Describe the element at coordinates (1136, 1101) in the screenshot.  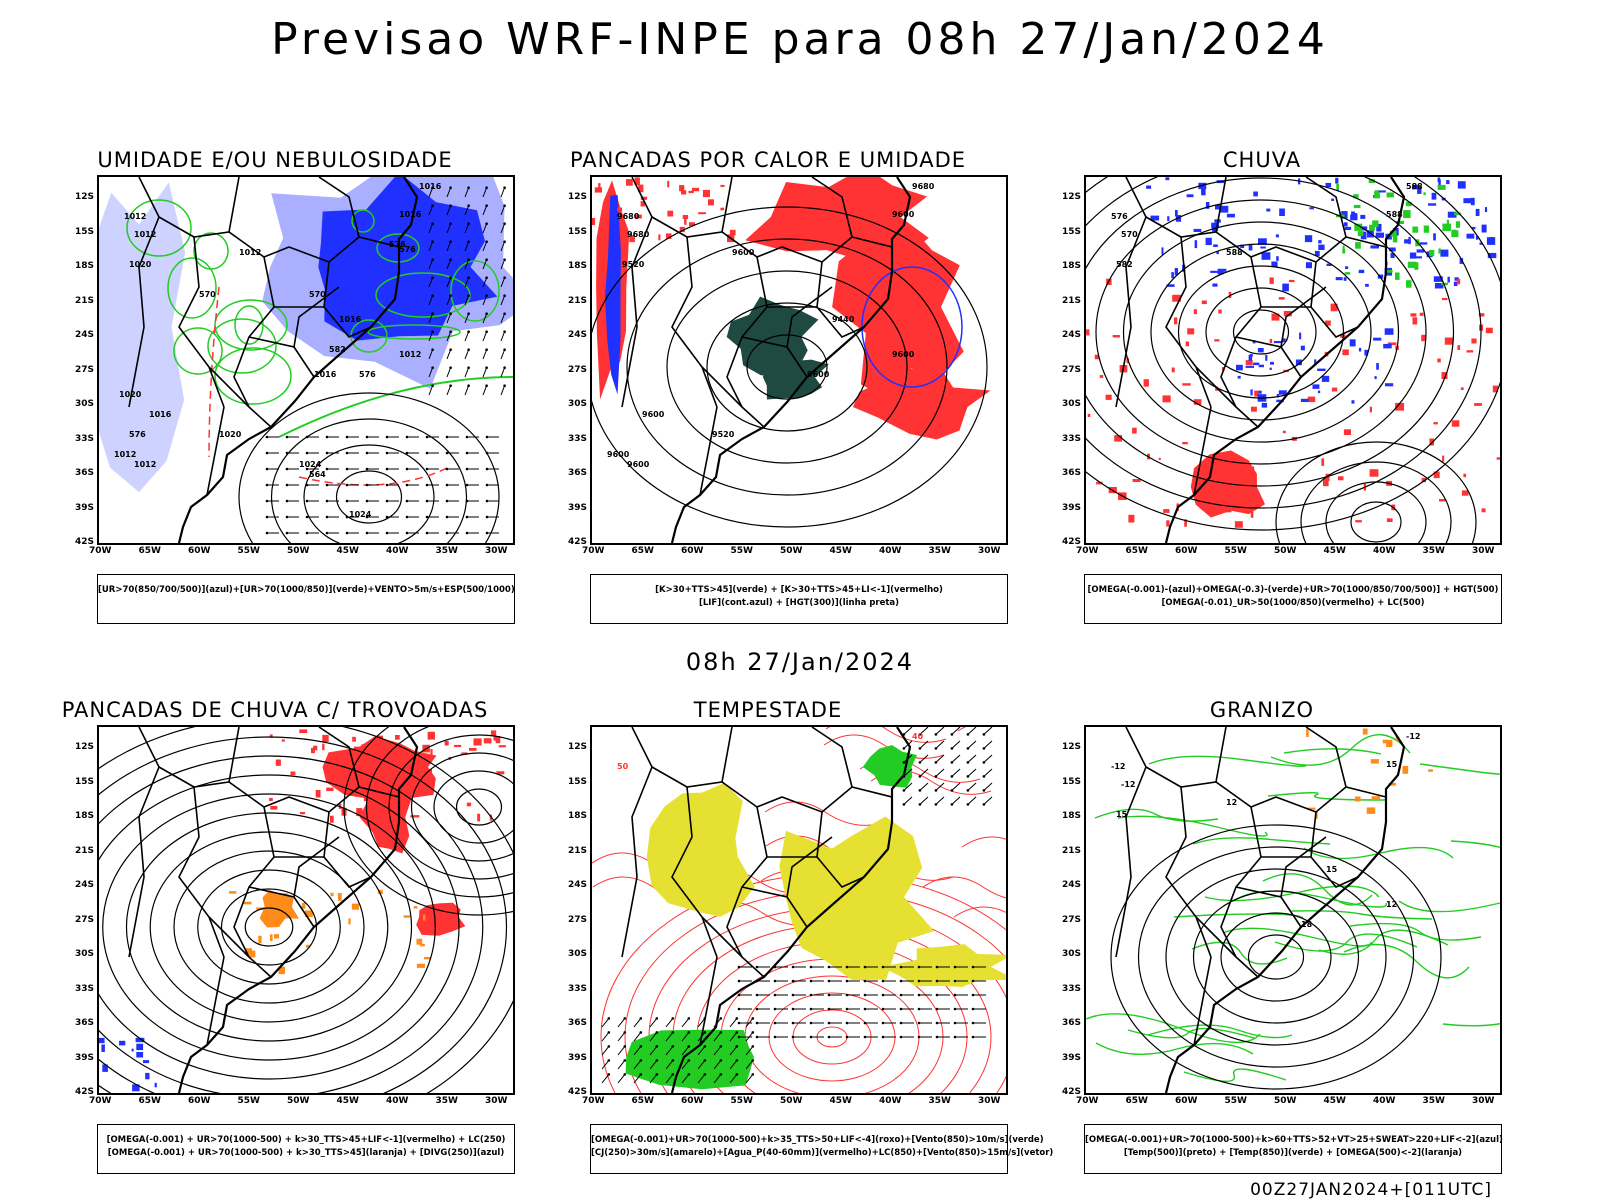
I see `longitude-tick-label: 65W` at that location.